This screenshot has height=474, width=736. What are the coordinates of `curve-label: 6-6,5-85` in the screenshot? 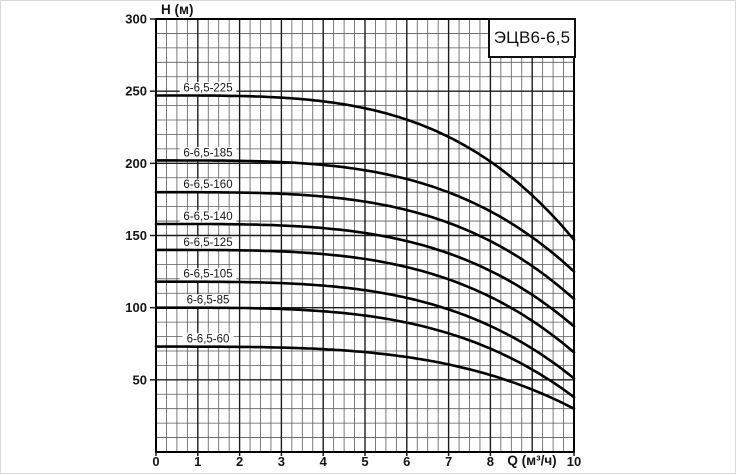 It's located at (208, 301).